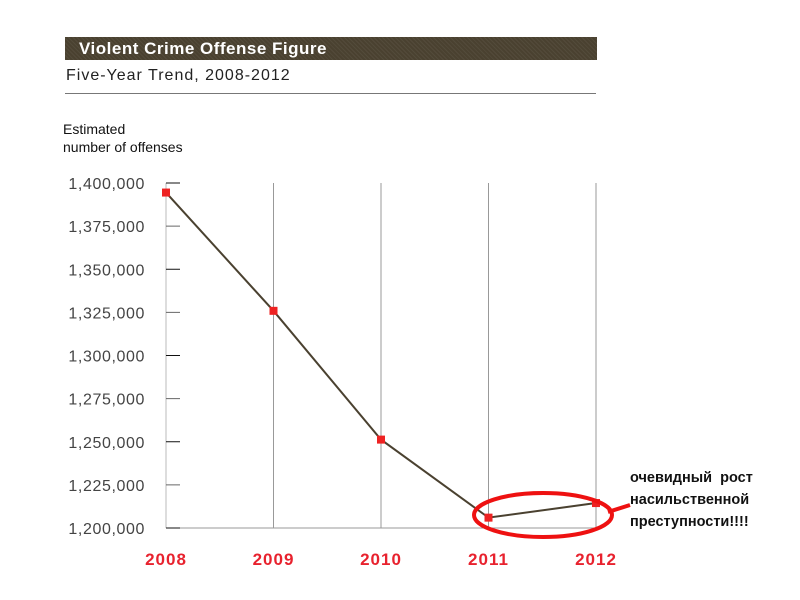  I want to click on y-axis-label: Estimated number of offenses, so click(163, 138).